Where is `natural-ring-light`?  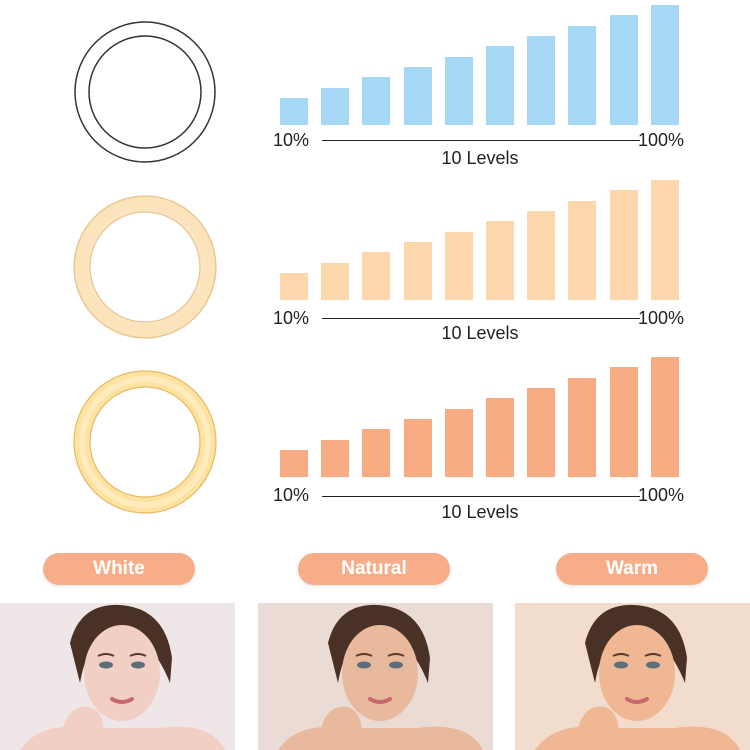
natural-ring-light is located at coordinates (145, 270).